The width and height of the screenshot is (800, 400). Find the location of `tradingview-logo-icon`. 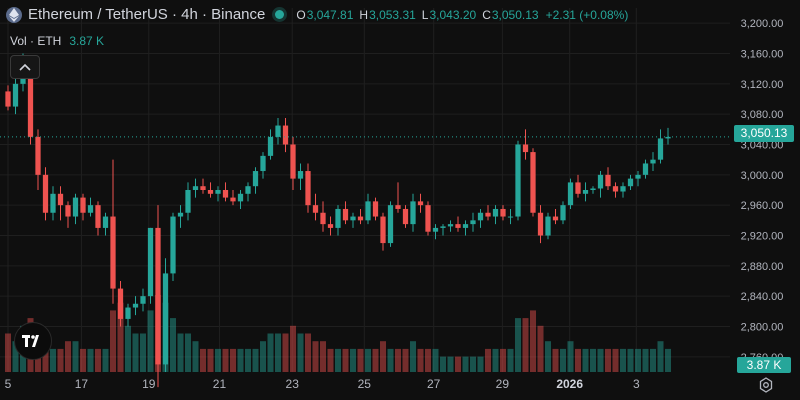

tradingview-logo-icon is located at coordinates (33, 341).